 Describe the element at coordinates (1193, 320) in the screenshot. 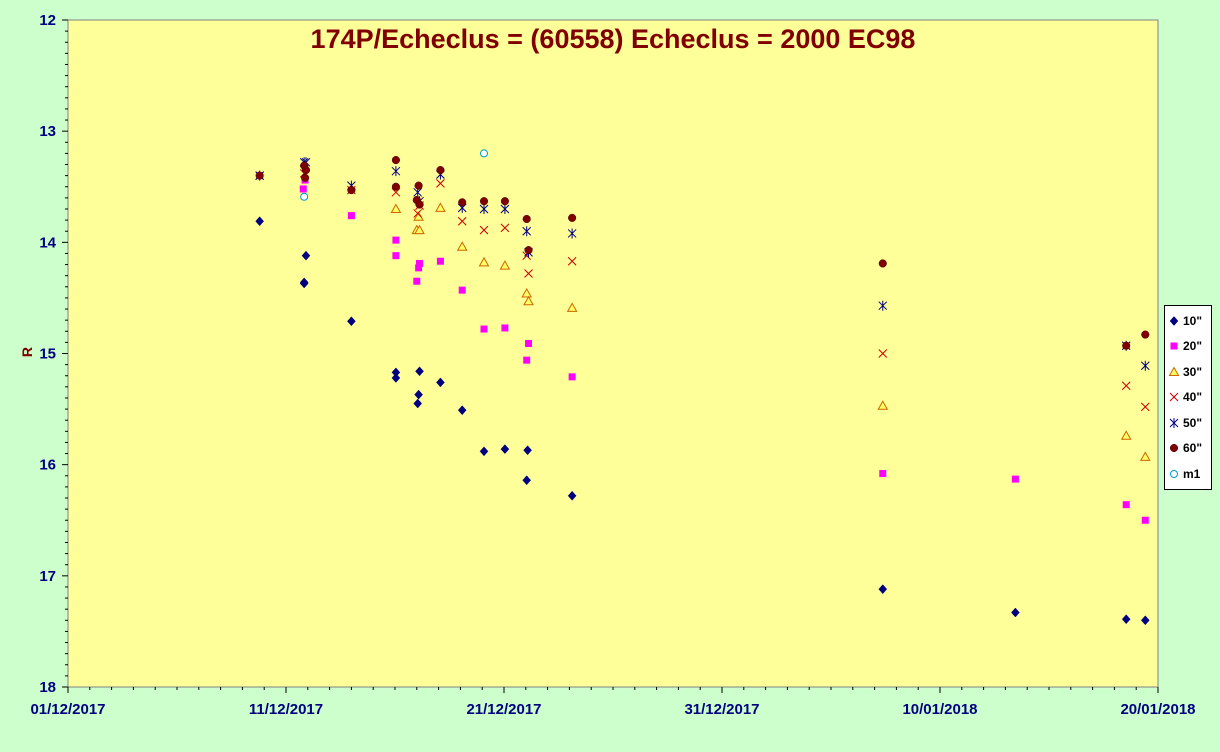

I see `legend-label: 10"` at that location.